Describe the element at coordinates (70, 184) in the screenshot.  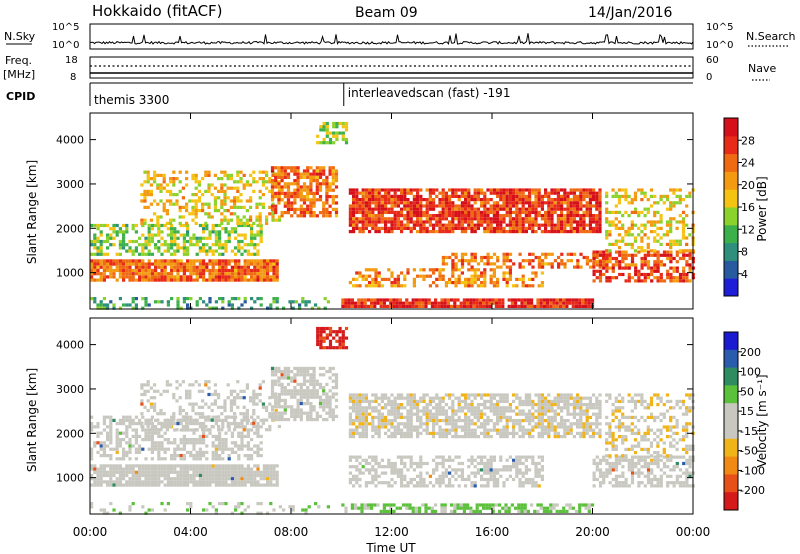
I see `y-tick-label: 3000` at that location.